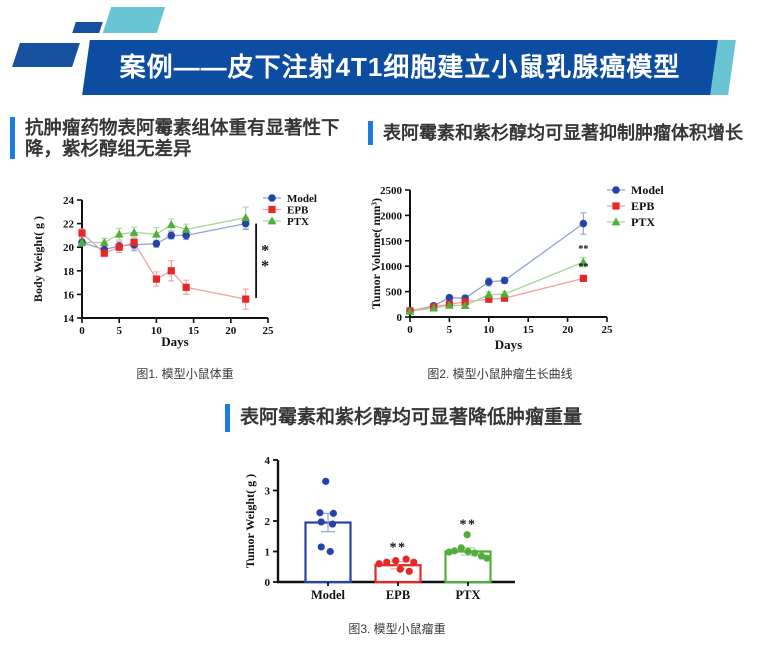 Image resolution: width=760 pixels, height=655 pixels. What do you see at coordinates (563, 133) in the screenshot?
I see `section-header-text: 表阿霉素和紫杉醇均可显著抑制肿瘤体积增长` at bounding box center [563, 133].